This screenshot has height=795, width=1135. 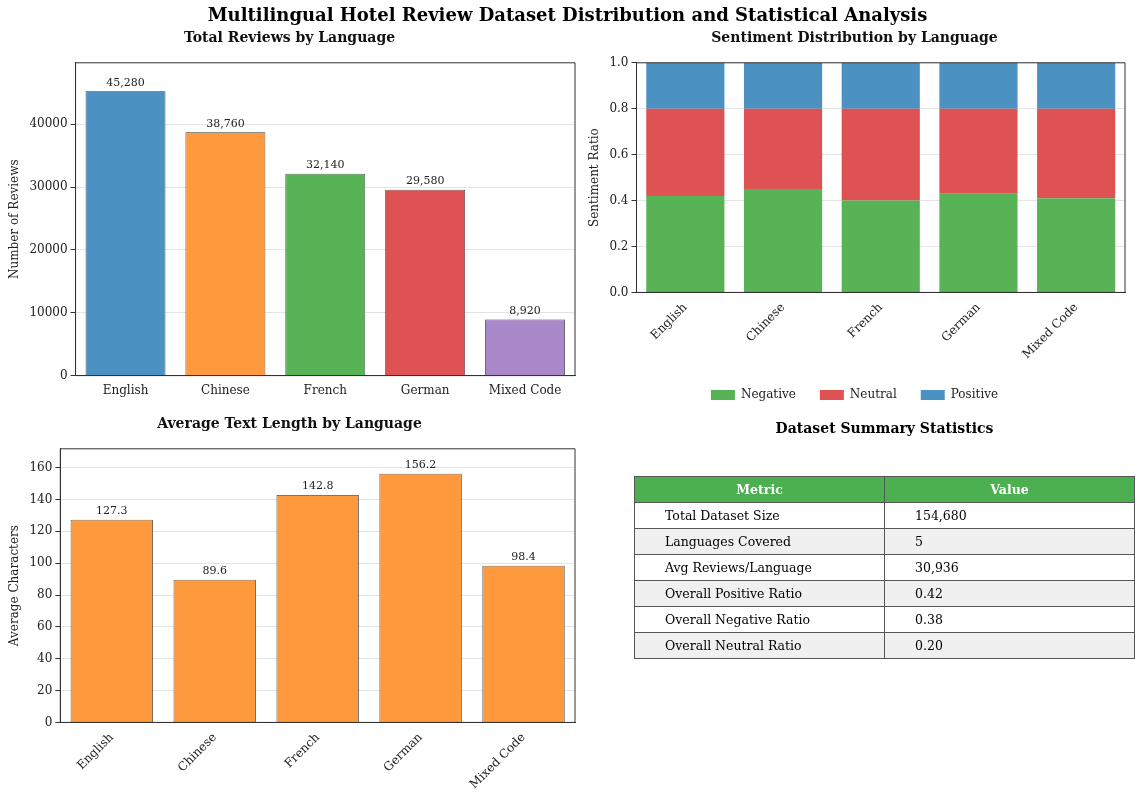 I want to click on category-label: Avg Reviews/Language, so click(x=759, y=567).